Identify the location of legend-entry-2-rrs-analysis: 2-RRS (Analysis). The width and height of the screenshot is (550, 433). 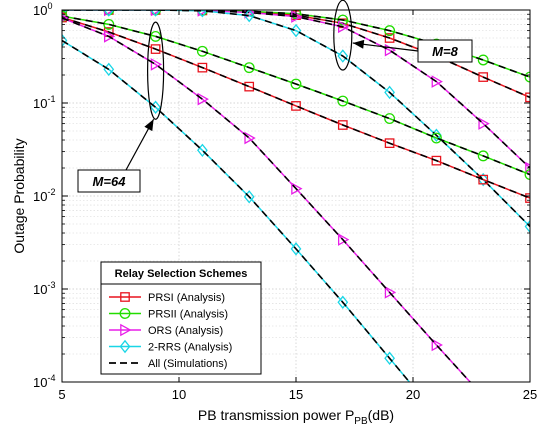
(170, 346).